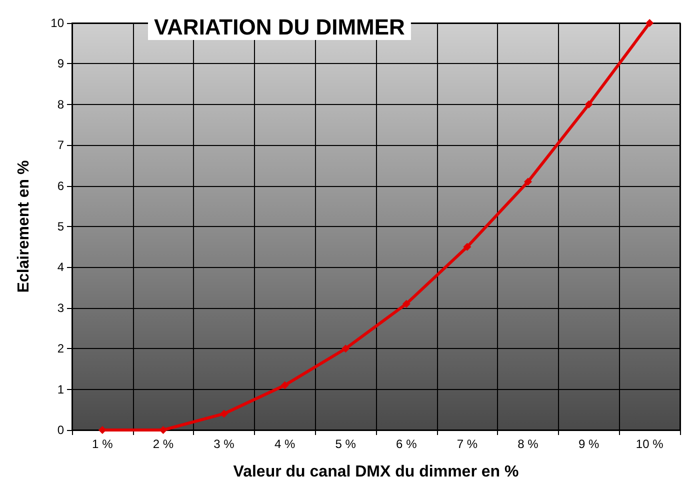 This screenshot has height=494, width=700. I want to click on y-tick-label: 9, so click(60, 63).